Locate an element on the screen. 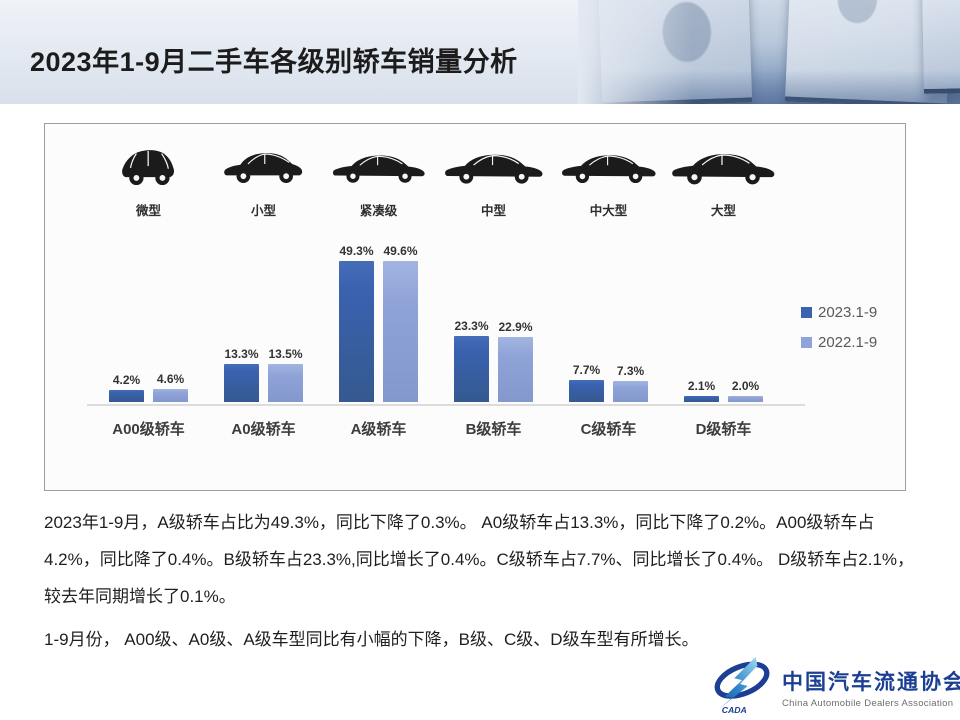 The width and height of the screenshot is (960, 720). bar-column: 7.3% is located at coordinates (630, 383).